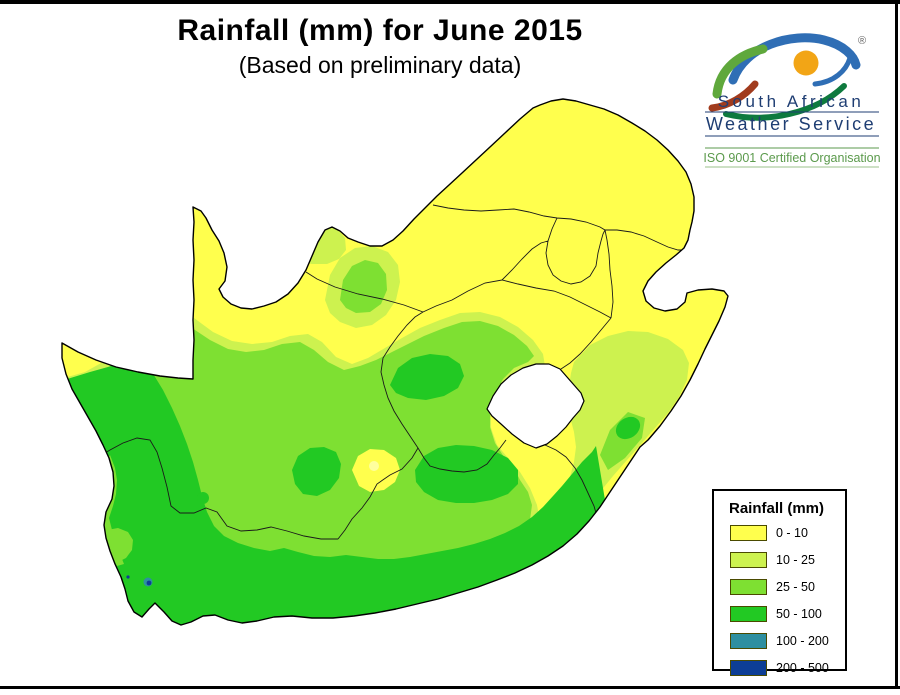 The width and height of the screenshot is (900, 695). Describe the element at coordinates (450, 2) in the screenshot. I see `frame-top-border` at that location.